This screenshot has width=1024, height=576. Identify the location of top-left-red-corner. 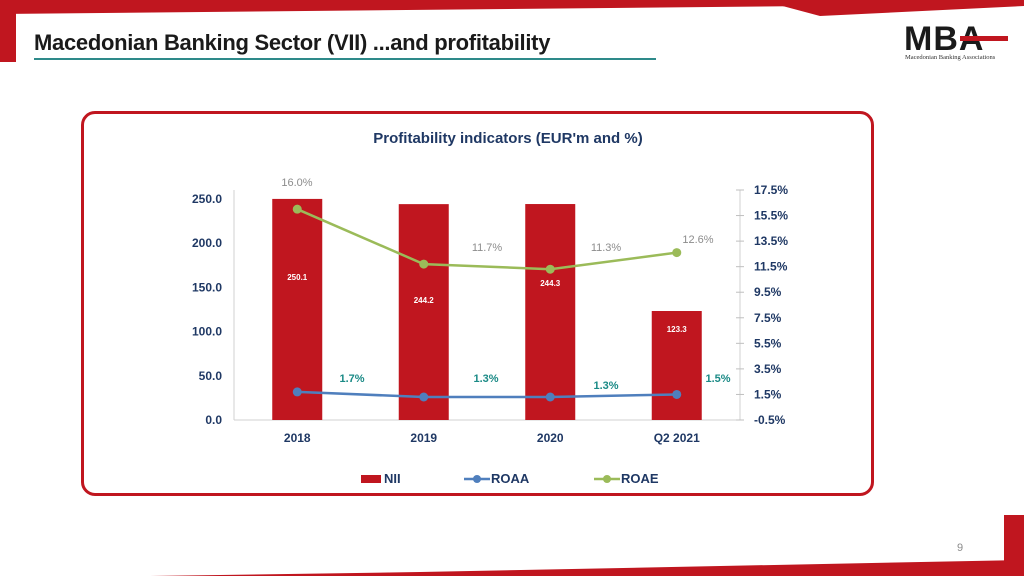
(8, 31).